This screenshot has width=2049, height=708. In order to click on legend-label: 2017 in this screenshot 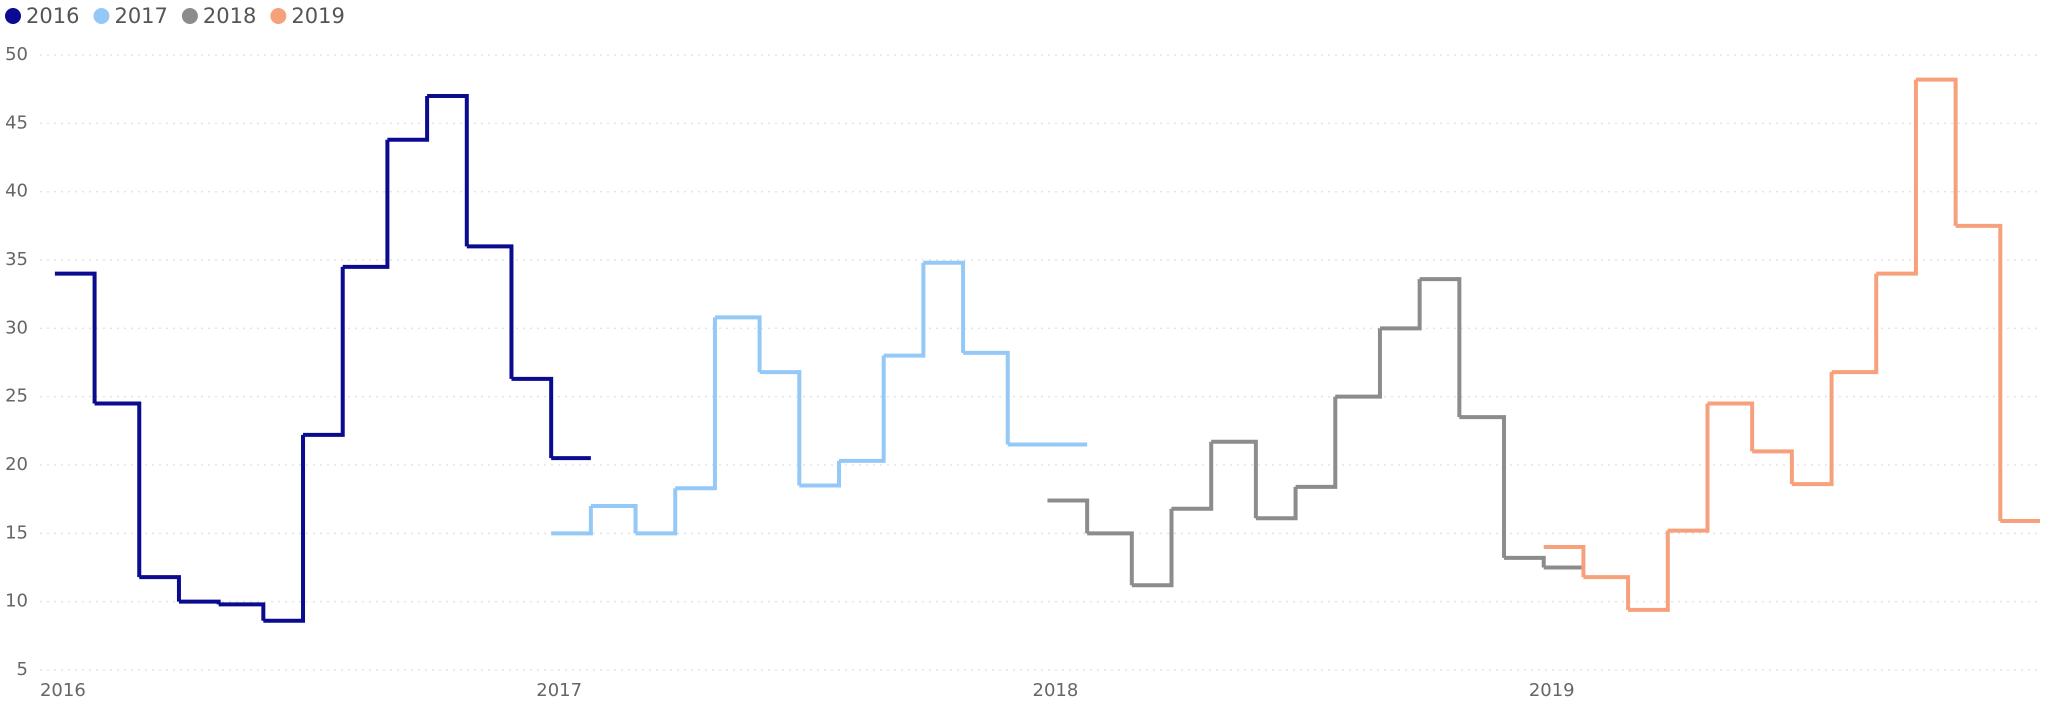, I will do `click(140, 16)`.